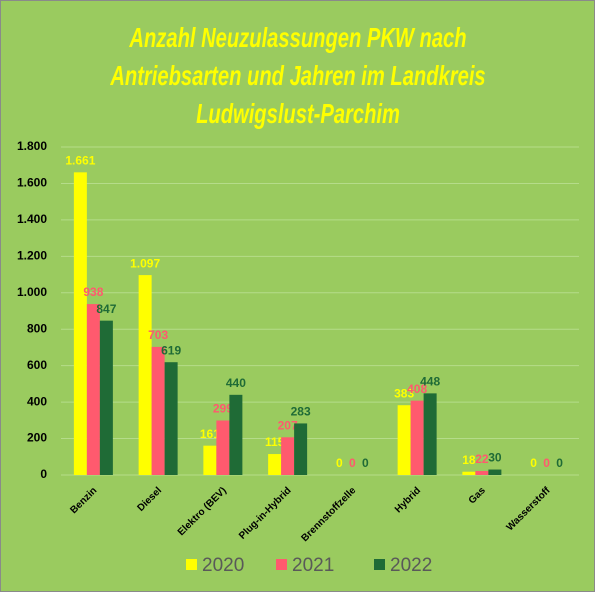  I want to click on value-label: 18, so click(469, 460).